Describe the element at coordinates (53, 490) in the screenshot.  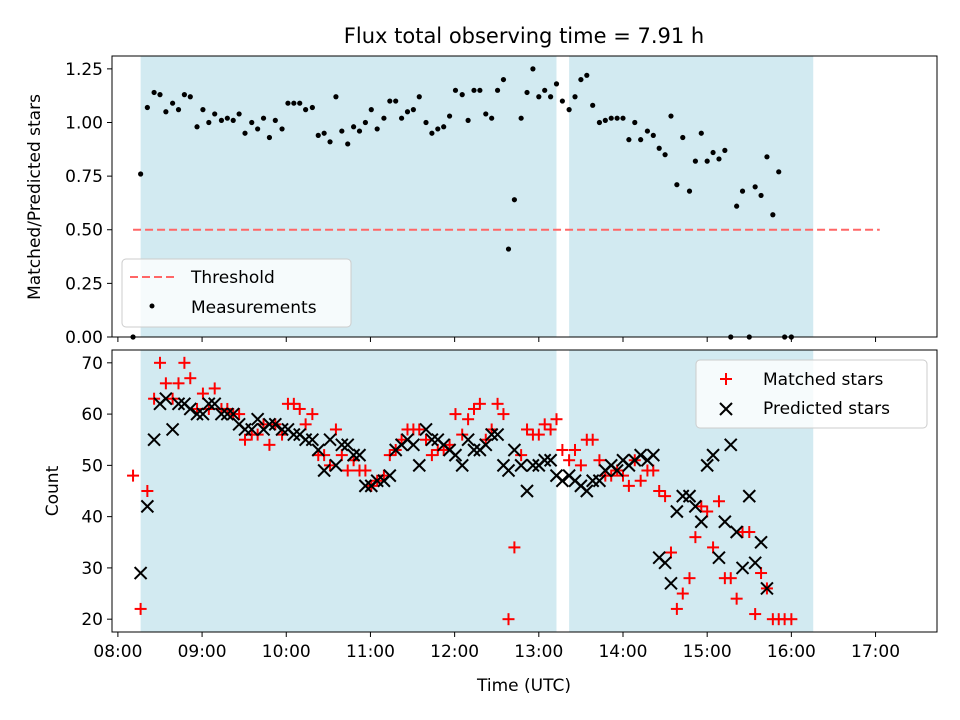
I see `bottom-y-axis-label: Count` at that location.